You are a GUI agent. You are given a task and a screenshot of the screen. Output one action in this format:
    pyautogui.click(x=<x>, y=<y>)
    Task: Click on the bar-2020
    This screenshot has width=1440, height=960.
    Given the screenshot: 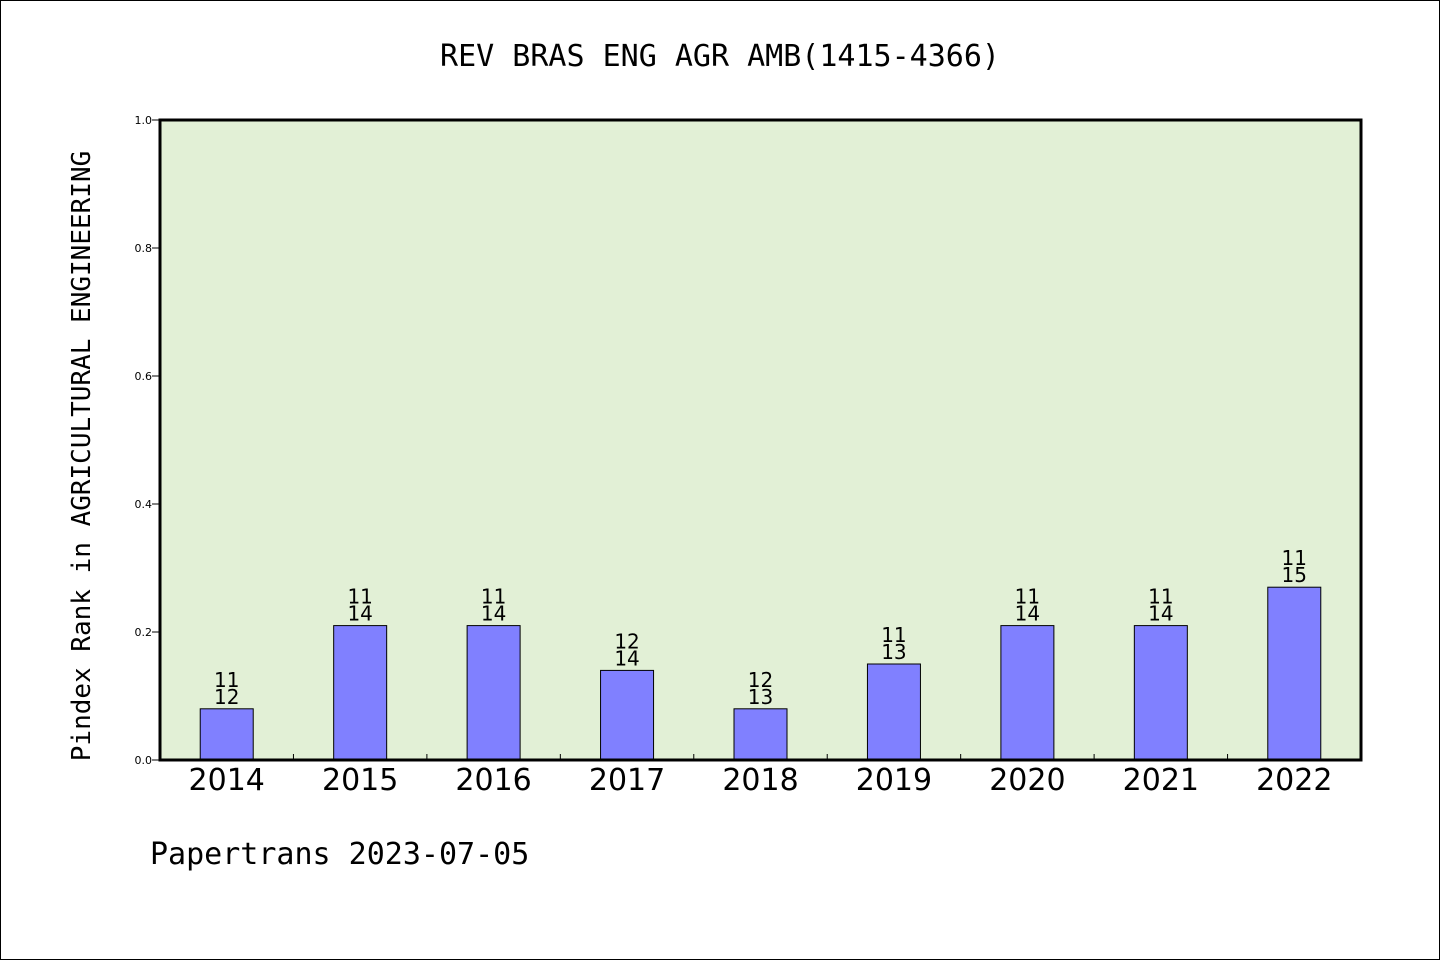 What is the action you would take?
    pyautogui.click(x=1027, y=693)
    